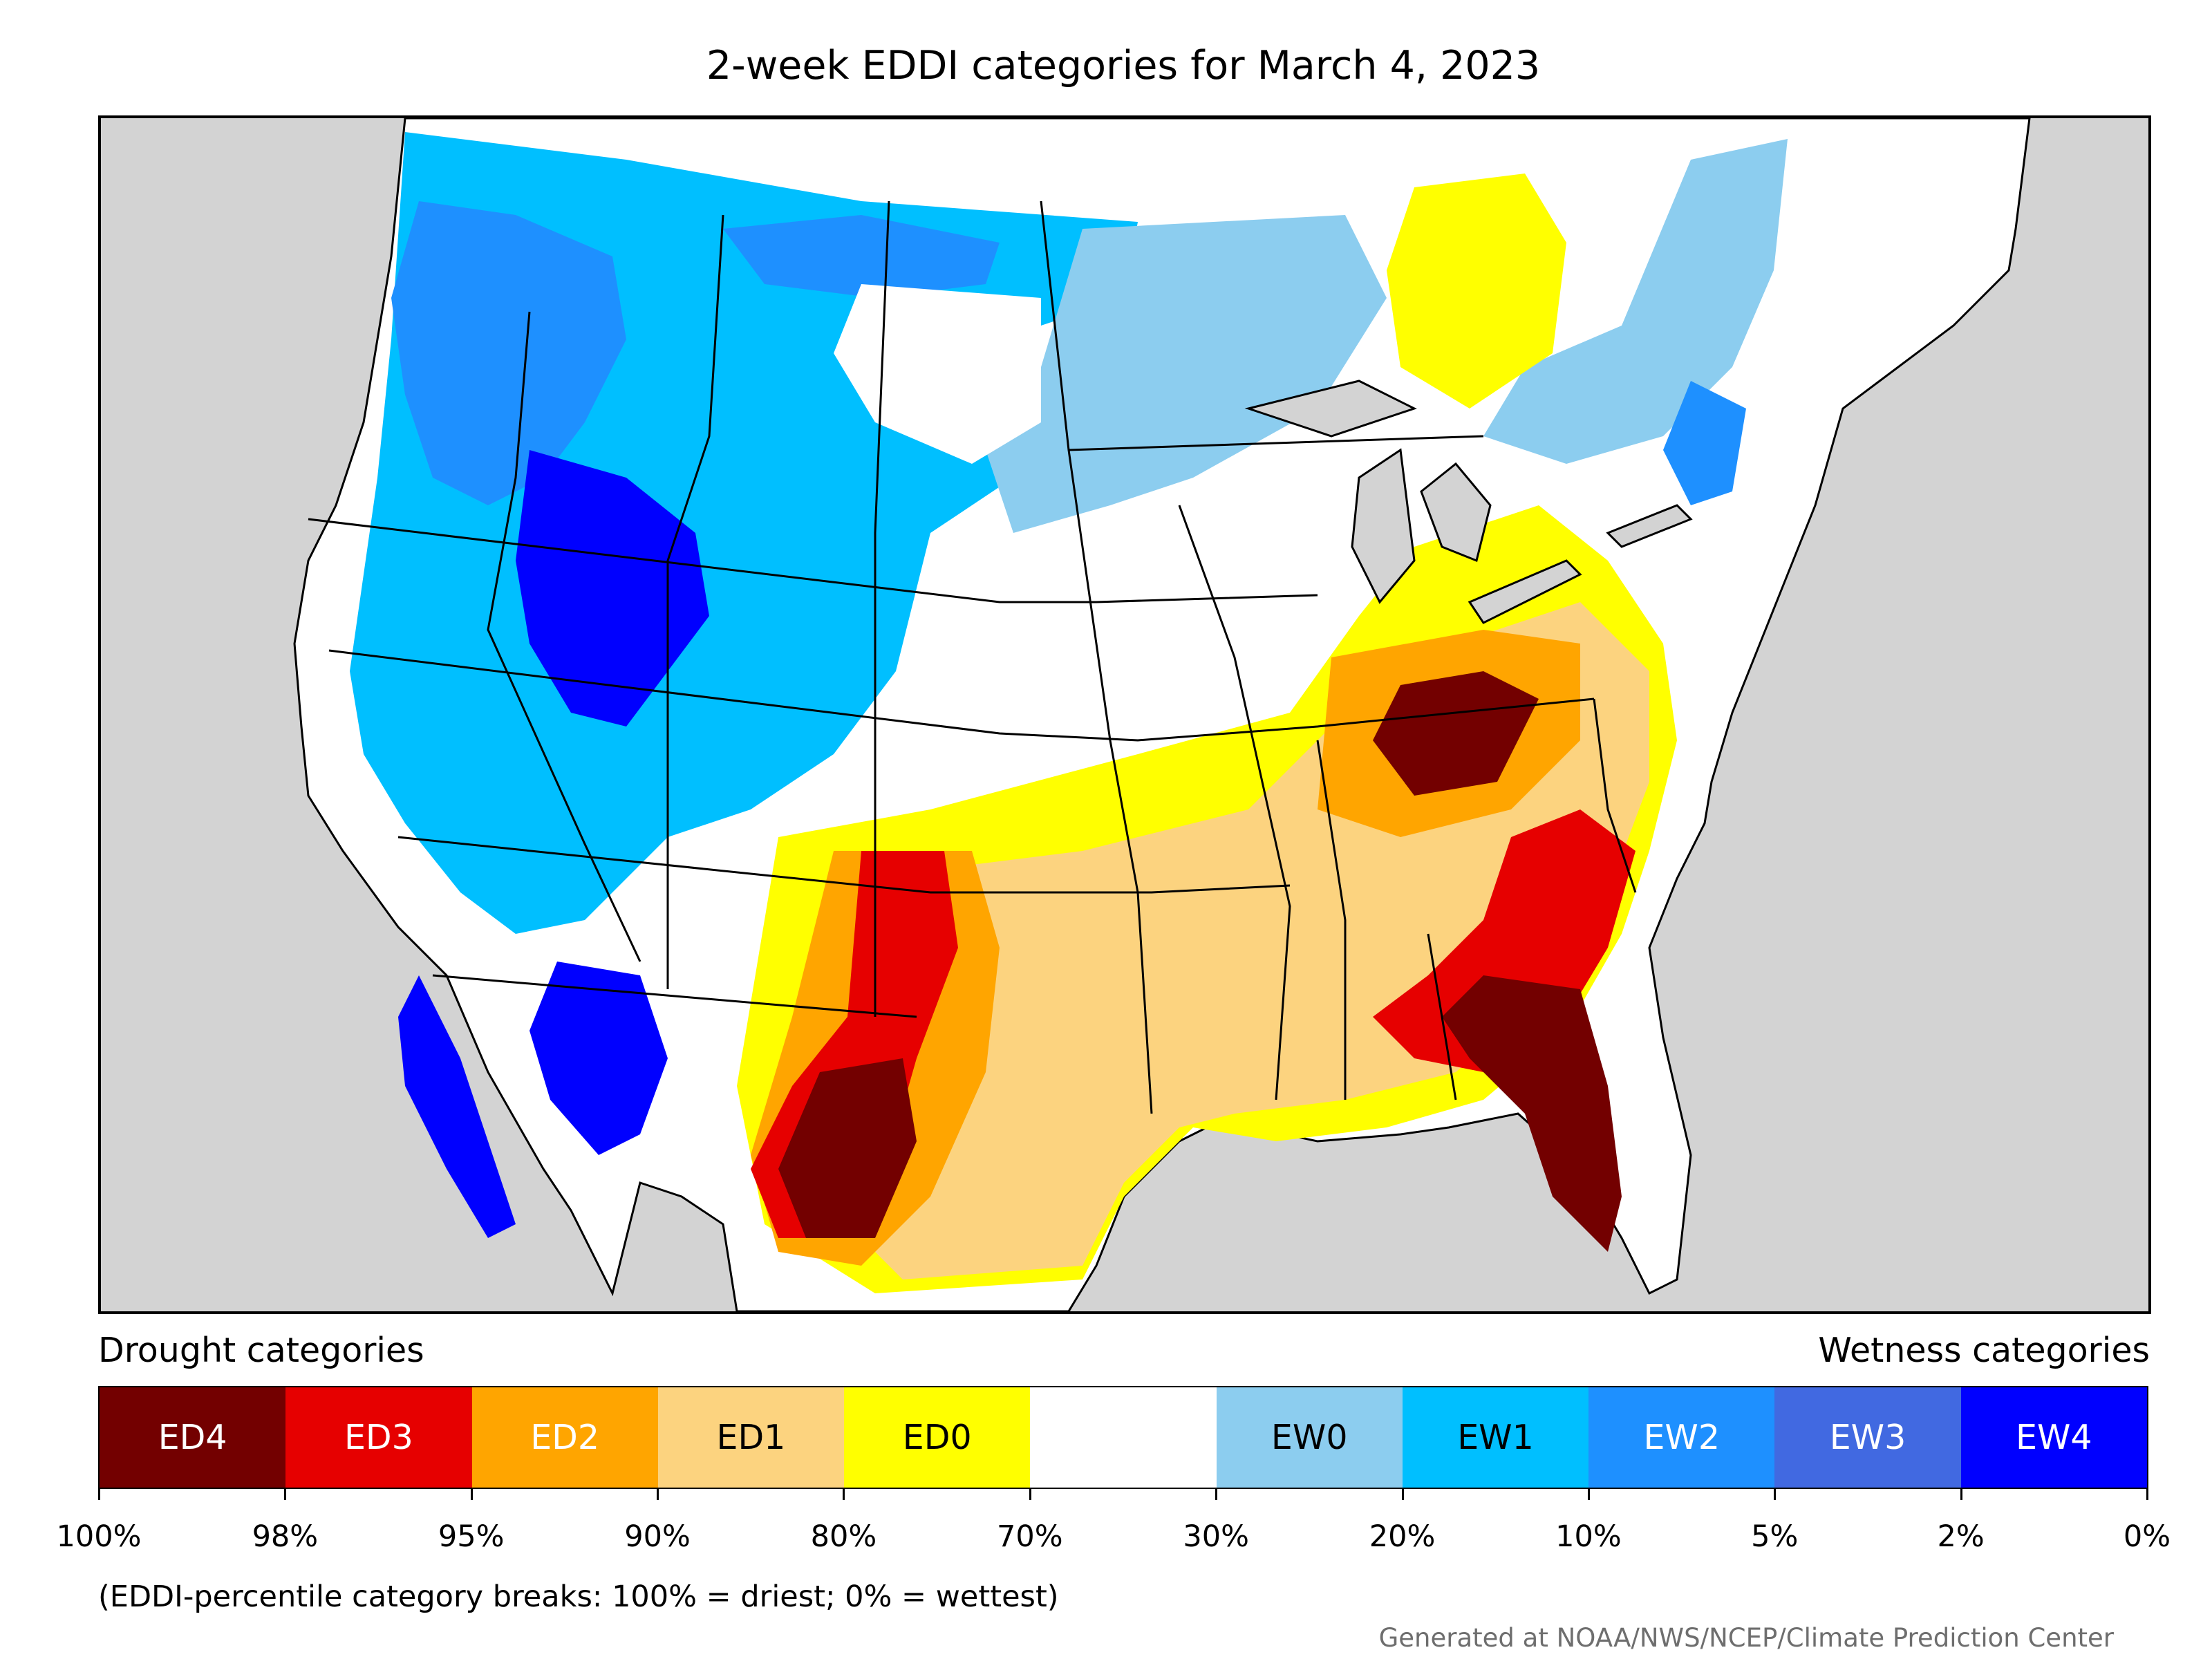 The height and width of the screenshot is (1659, 2212). What do you see at coordinates (751, 1437) in the screenshot?
I see `colorbar-segment: ED1` at bounding box center [751, 1437].